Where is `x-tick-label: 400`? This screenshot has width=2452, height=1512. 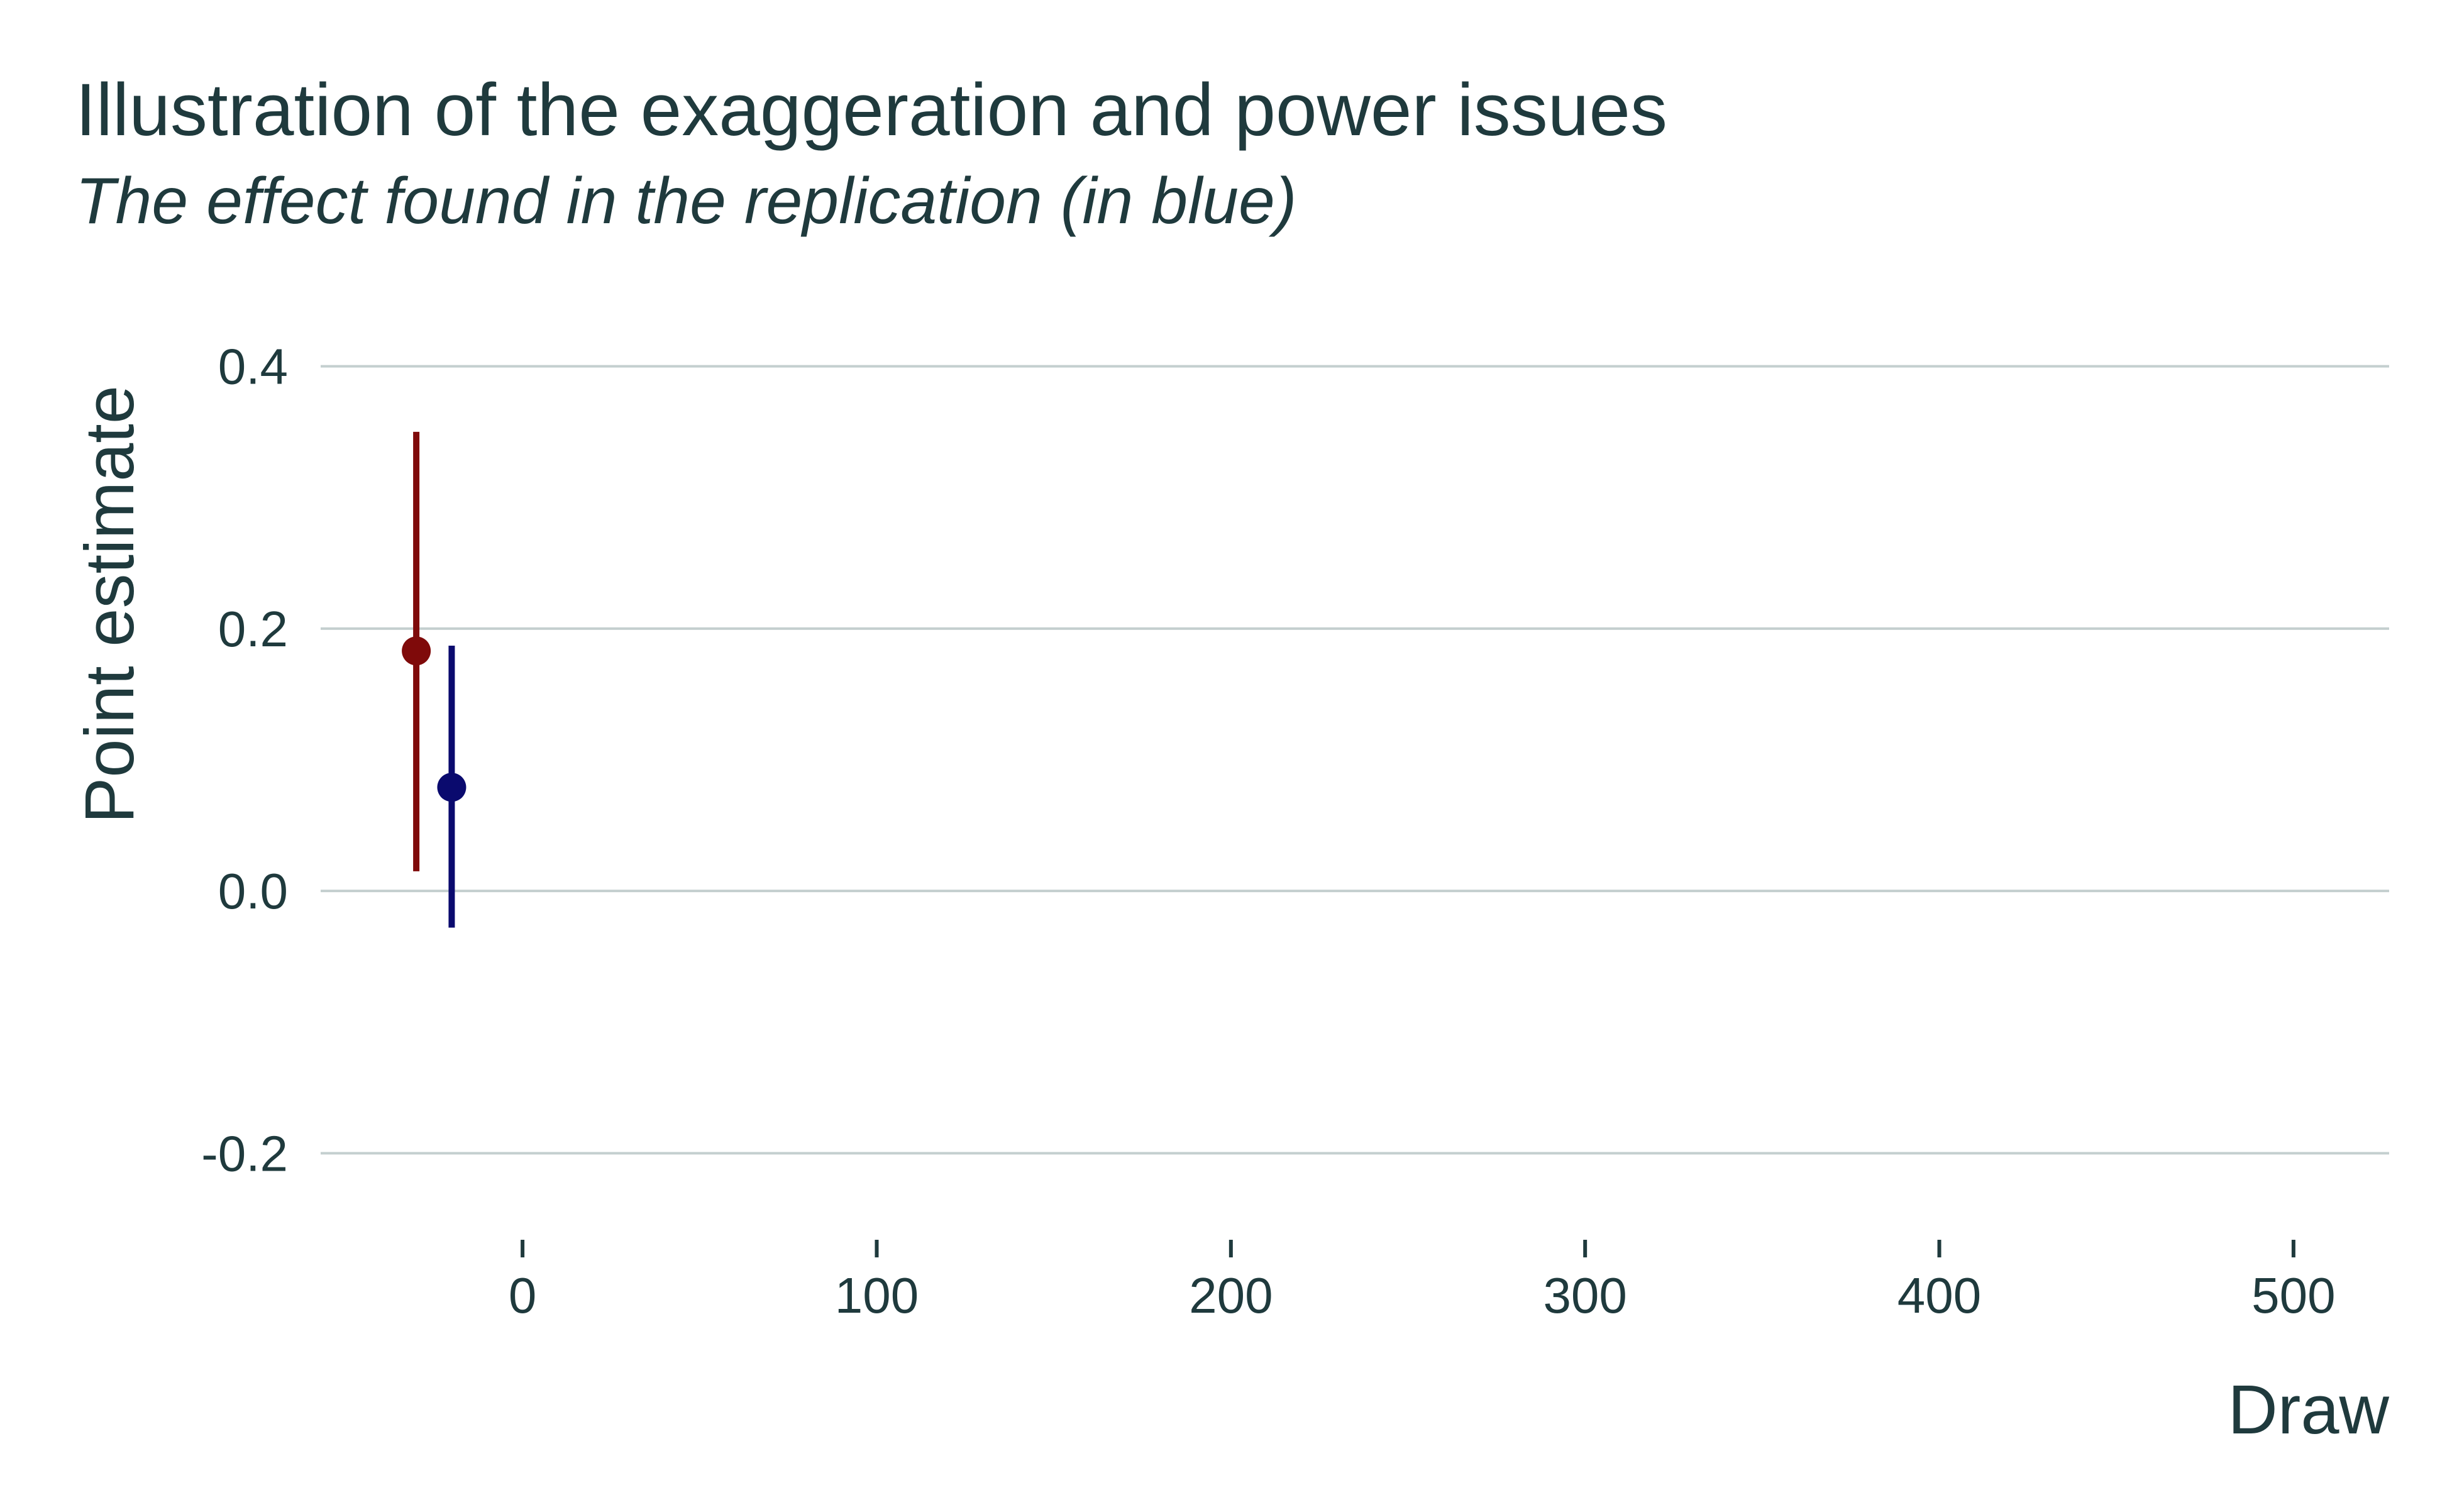 x-tick-label: 400 is located at coordinates (1939, 1295).